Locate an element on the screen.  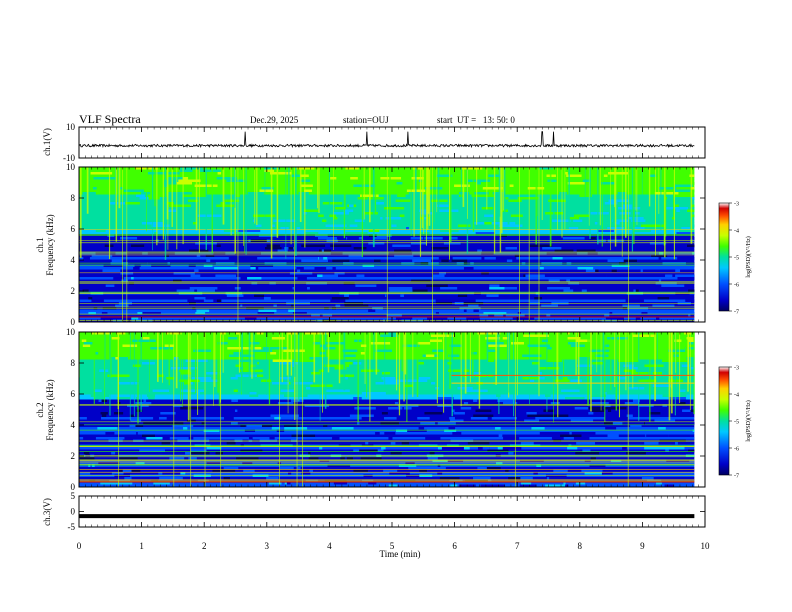
ch2-colorbar-tick-label: -7 is located at coordinates (736, 477).